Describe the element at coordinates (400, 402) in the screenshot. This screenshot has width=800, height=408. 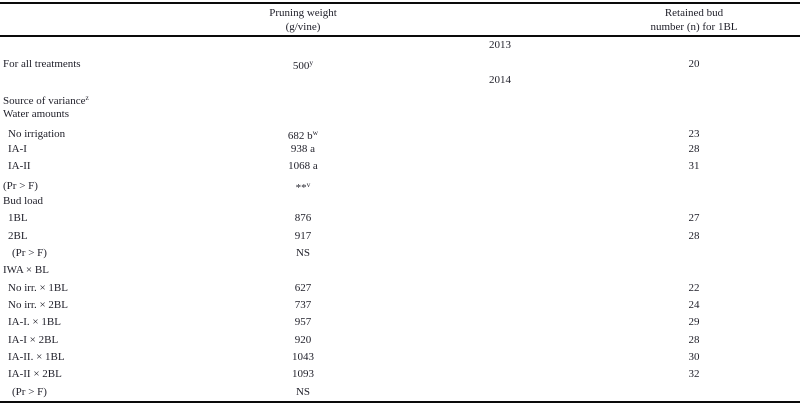
I see `table-bottom-rule` at that location.